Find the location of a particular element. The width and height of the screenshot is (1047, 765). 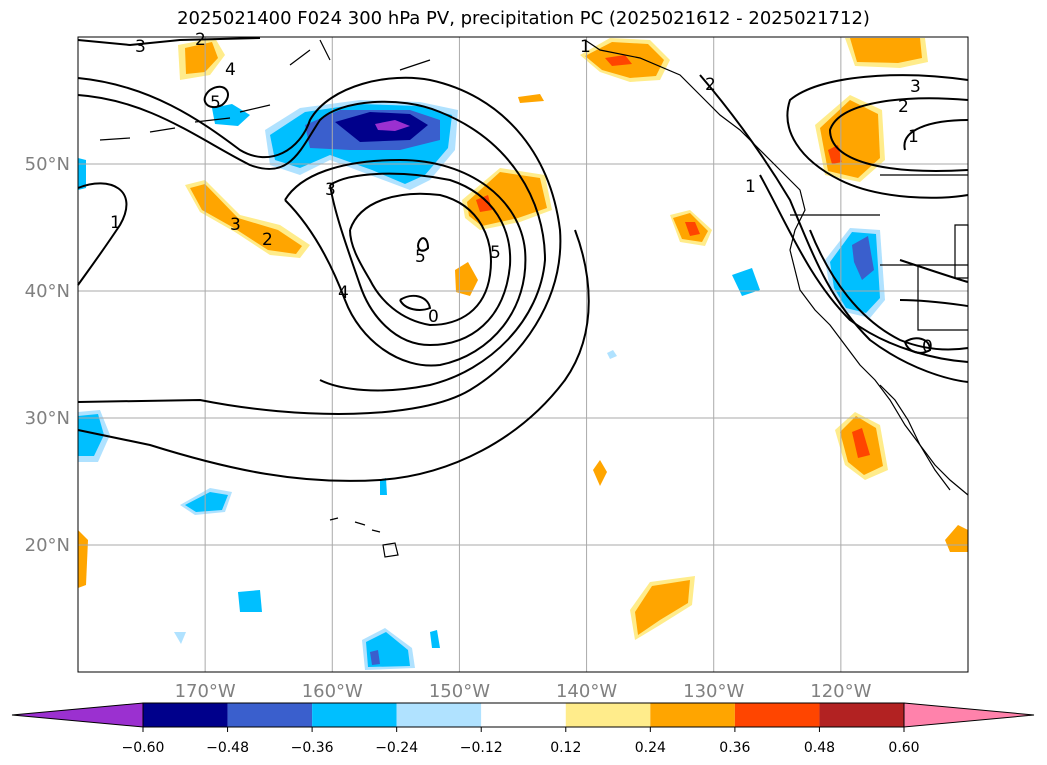

longitude-label: 120°W is located at coordinates (840, 691).